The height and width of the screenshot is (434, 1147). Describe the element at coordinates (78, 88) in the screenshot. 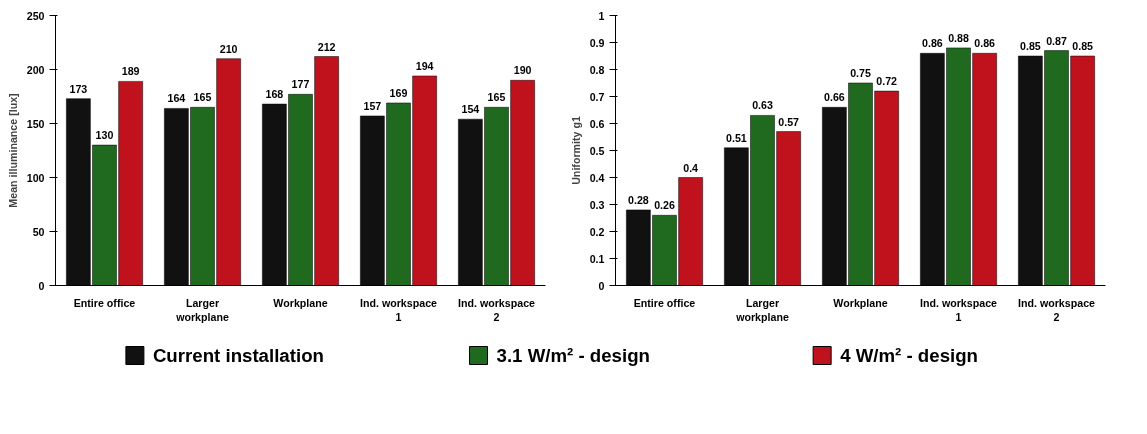

I see `data-label: 173` at that location.